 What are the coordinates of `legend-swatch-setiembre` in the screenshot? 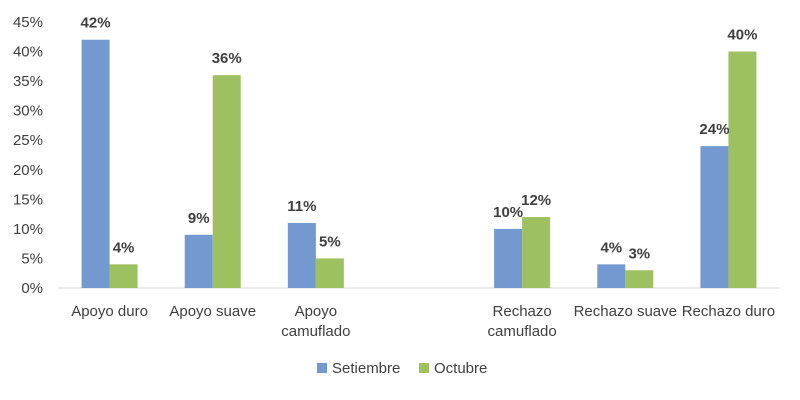 It's located at (322, 368).